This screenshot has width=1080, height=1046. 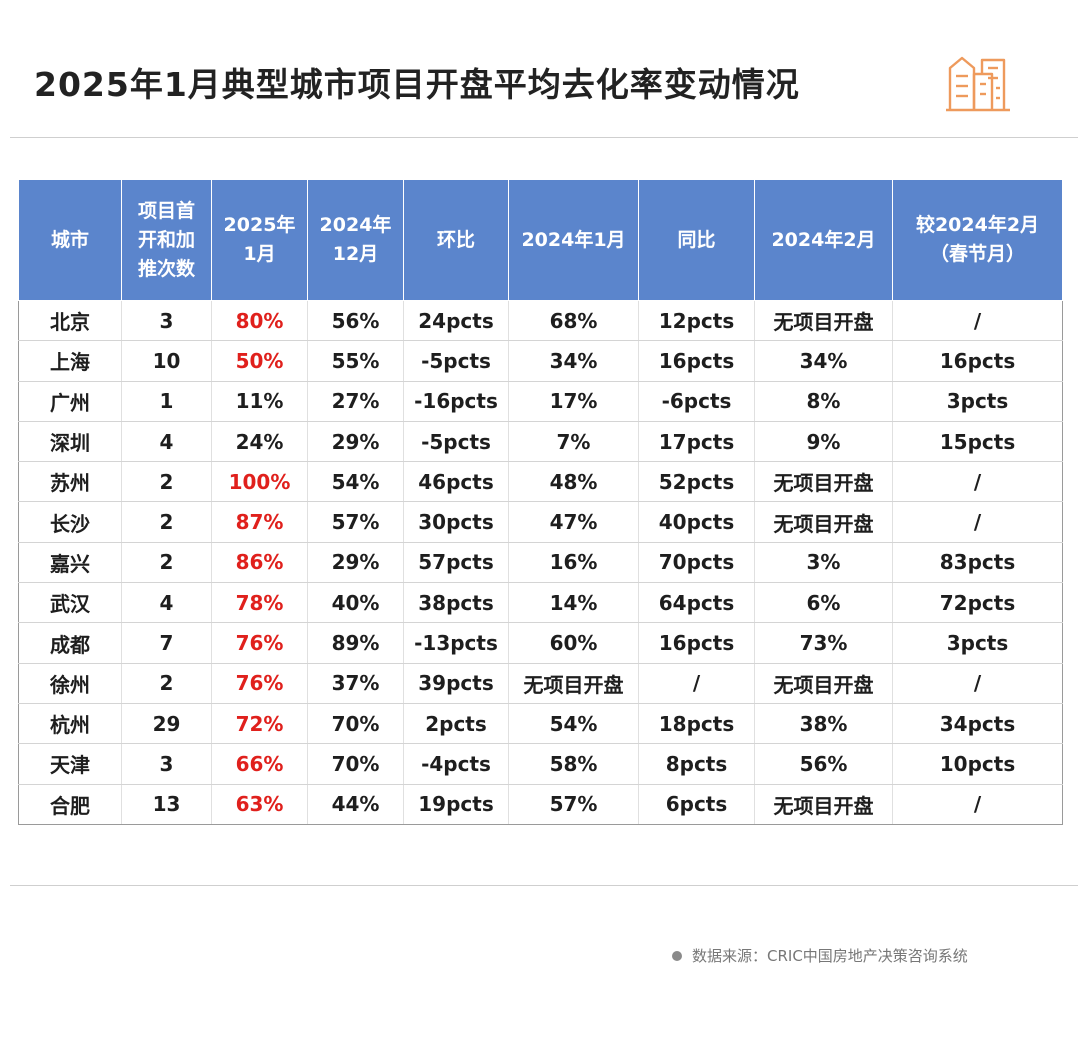 I want to click on city-cell: 成都, so click(x=70, y=643).